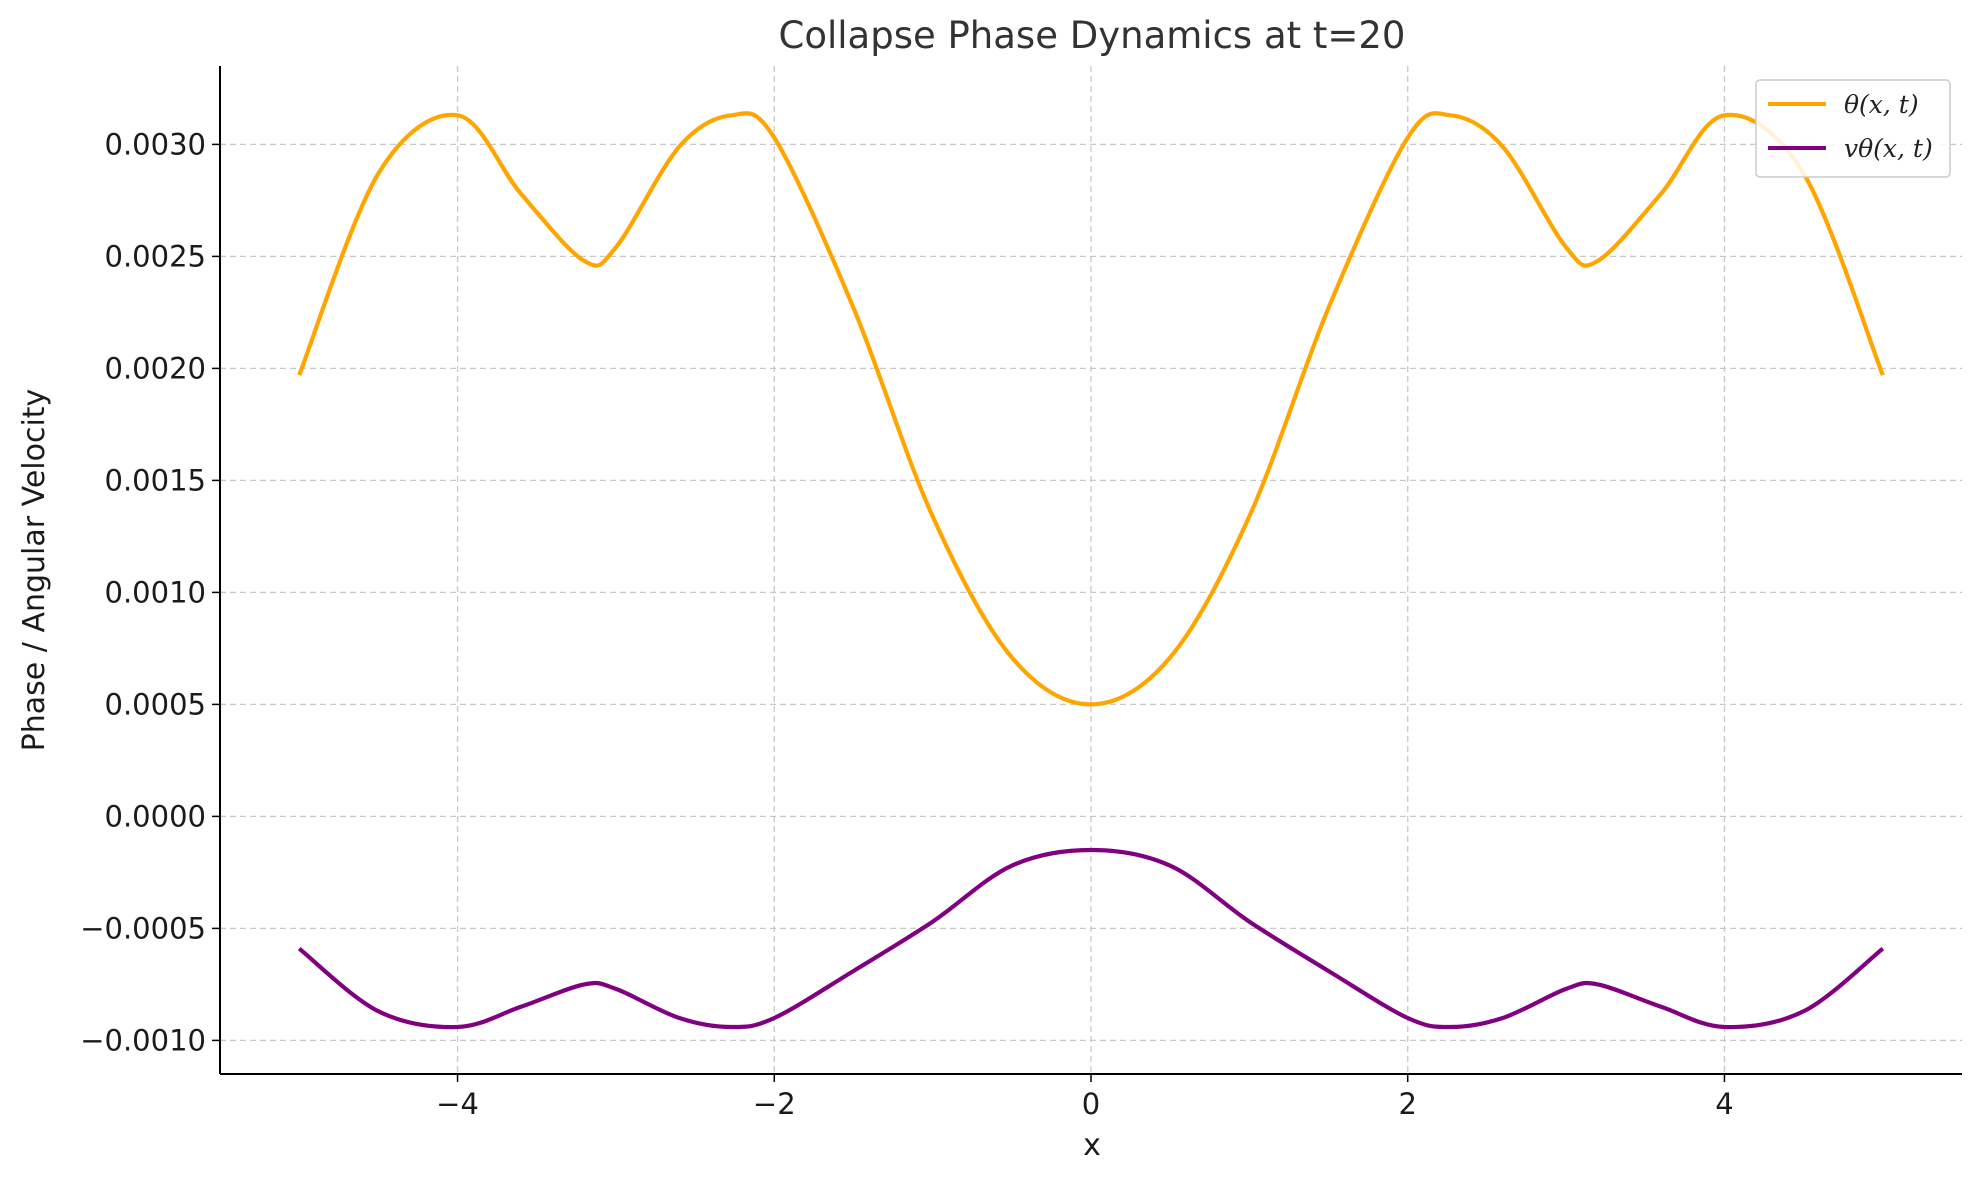 The width and height of the screenshot is (1979, 1180). What do you see at coordinates (34, 570) in the screenshot?
I see `y-axis-label: Phase / Angular Velocity` at bounding box center [34, 570].